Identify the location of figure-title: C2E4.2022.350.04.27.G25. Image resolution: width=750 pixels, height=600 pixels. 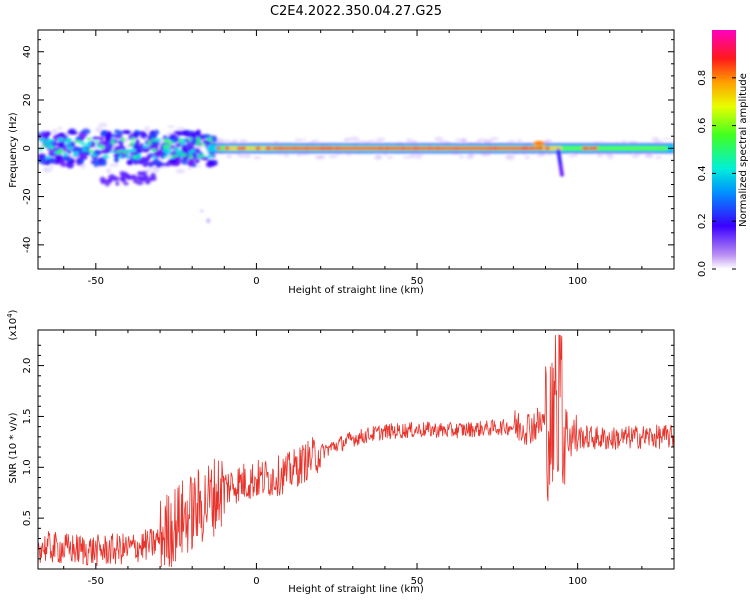
(356, 11).